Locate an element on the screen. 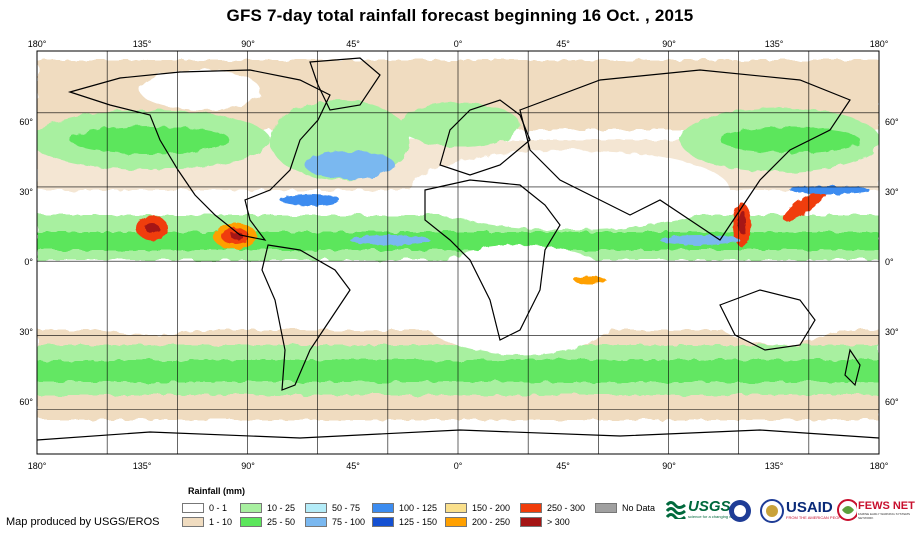  legend-item: 150 - 200 is located at coordinates (477, 508).